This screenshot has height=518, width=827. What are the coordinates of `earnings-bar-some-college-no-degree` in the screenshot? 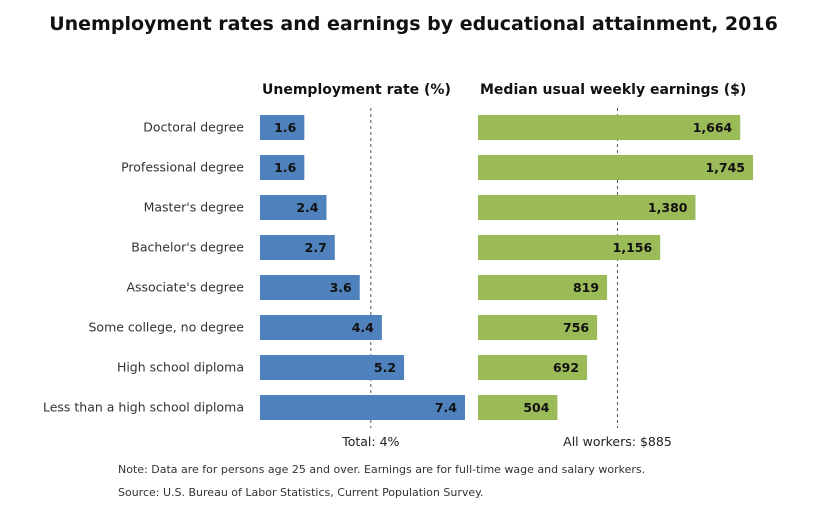 It's located at (538, 327).